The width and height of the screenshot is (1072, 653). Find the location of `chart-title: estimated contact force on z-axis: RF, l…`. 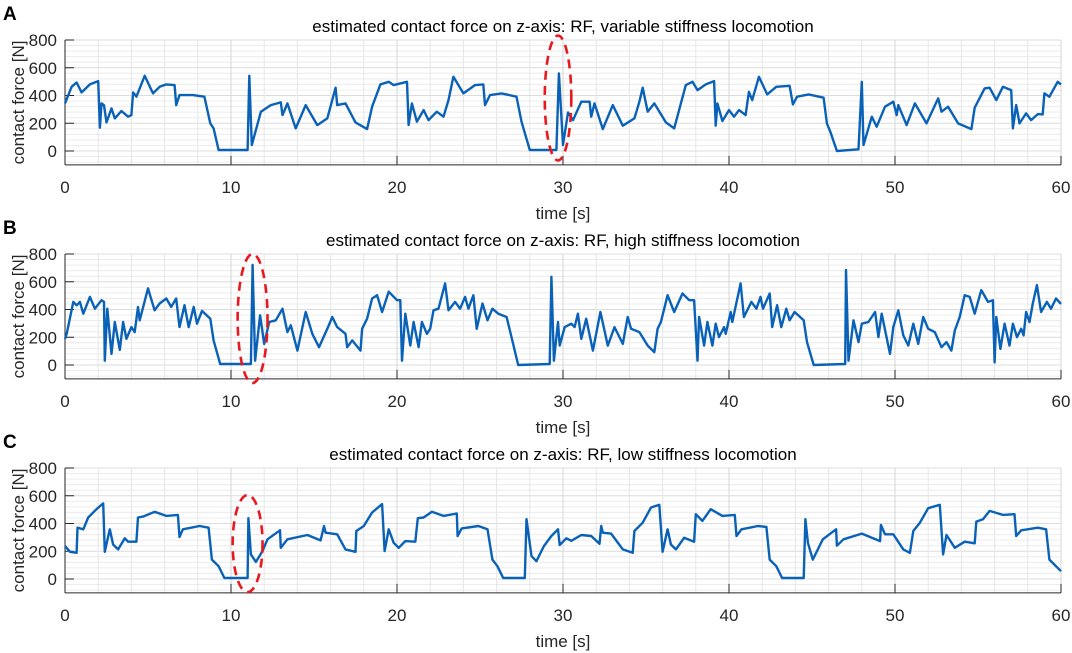

chart-title: estimated contact force on z-axis: RF, l… is located at coordinates (562, 454).